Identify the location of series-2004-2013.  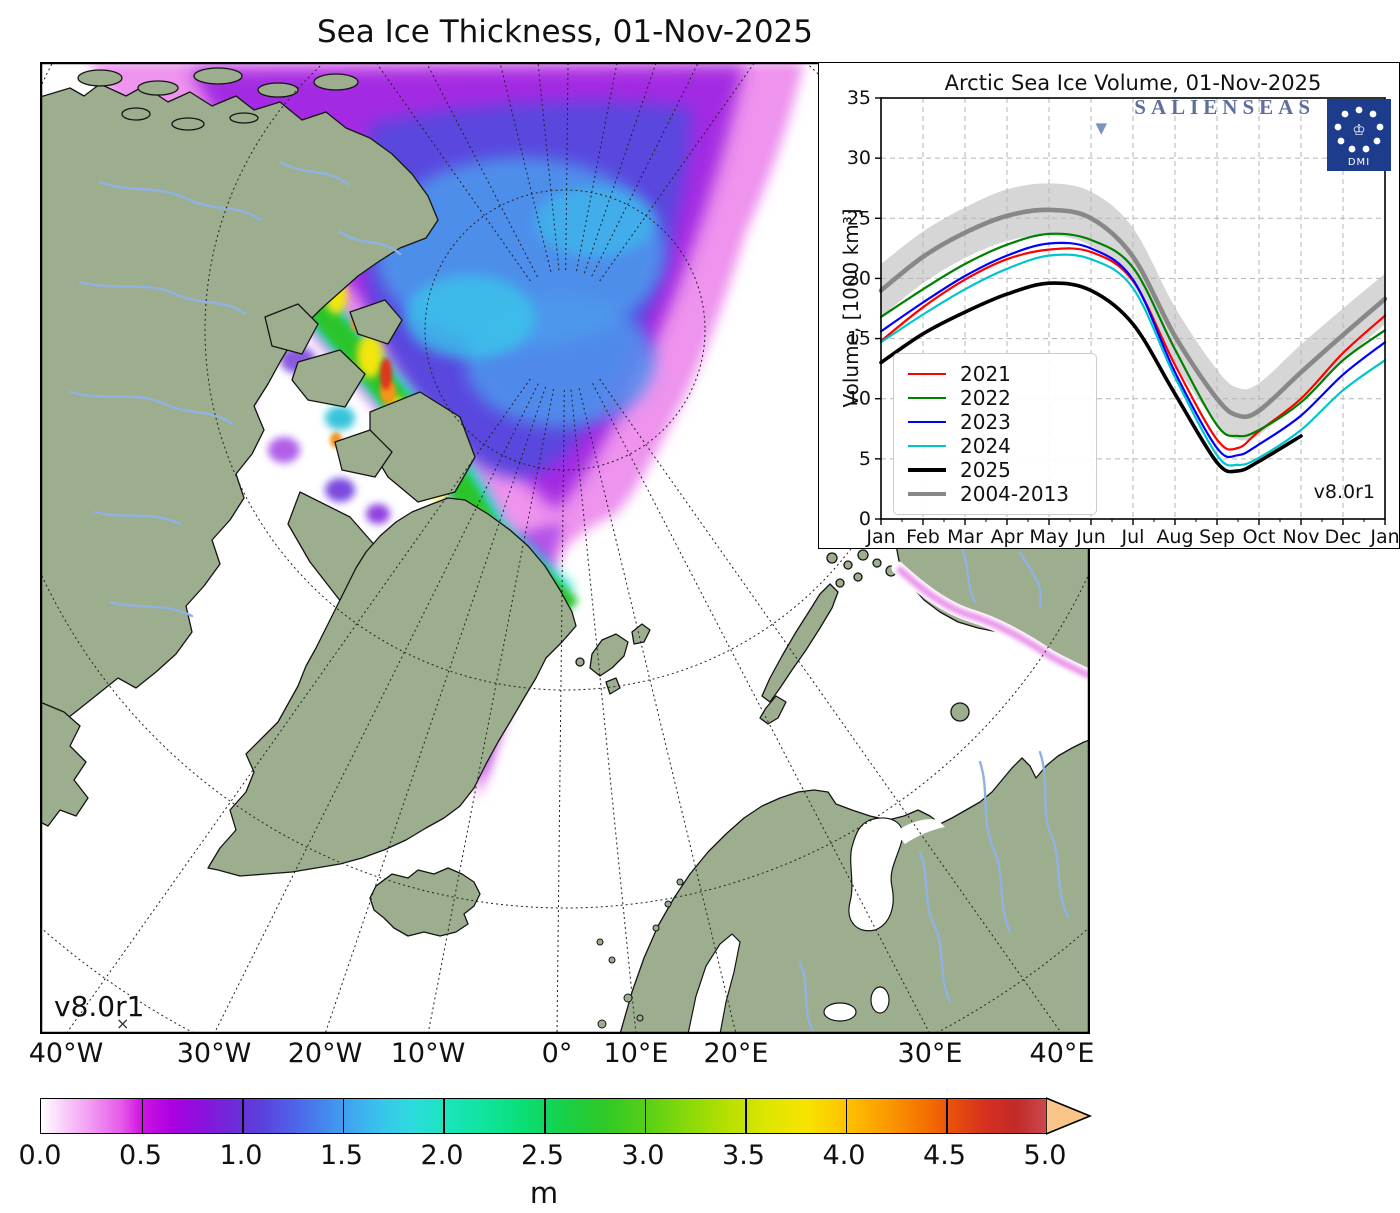
(1133, 313).